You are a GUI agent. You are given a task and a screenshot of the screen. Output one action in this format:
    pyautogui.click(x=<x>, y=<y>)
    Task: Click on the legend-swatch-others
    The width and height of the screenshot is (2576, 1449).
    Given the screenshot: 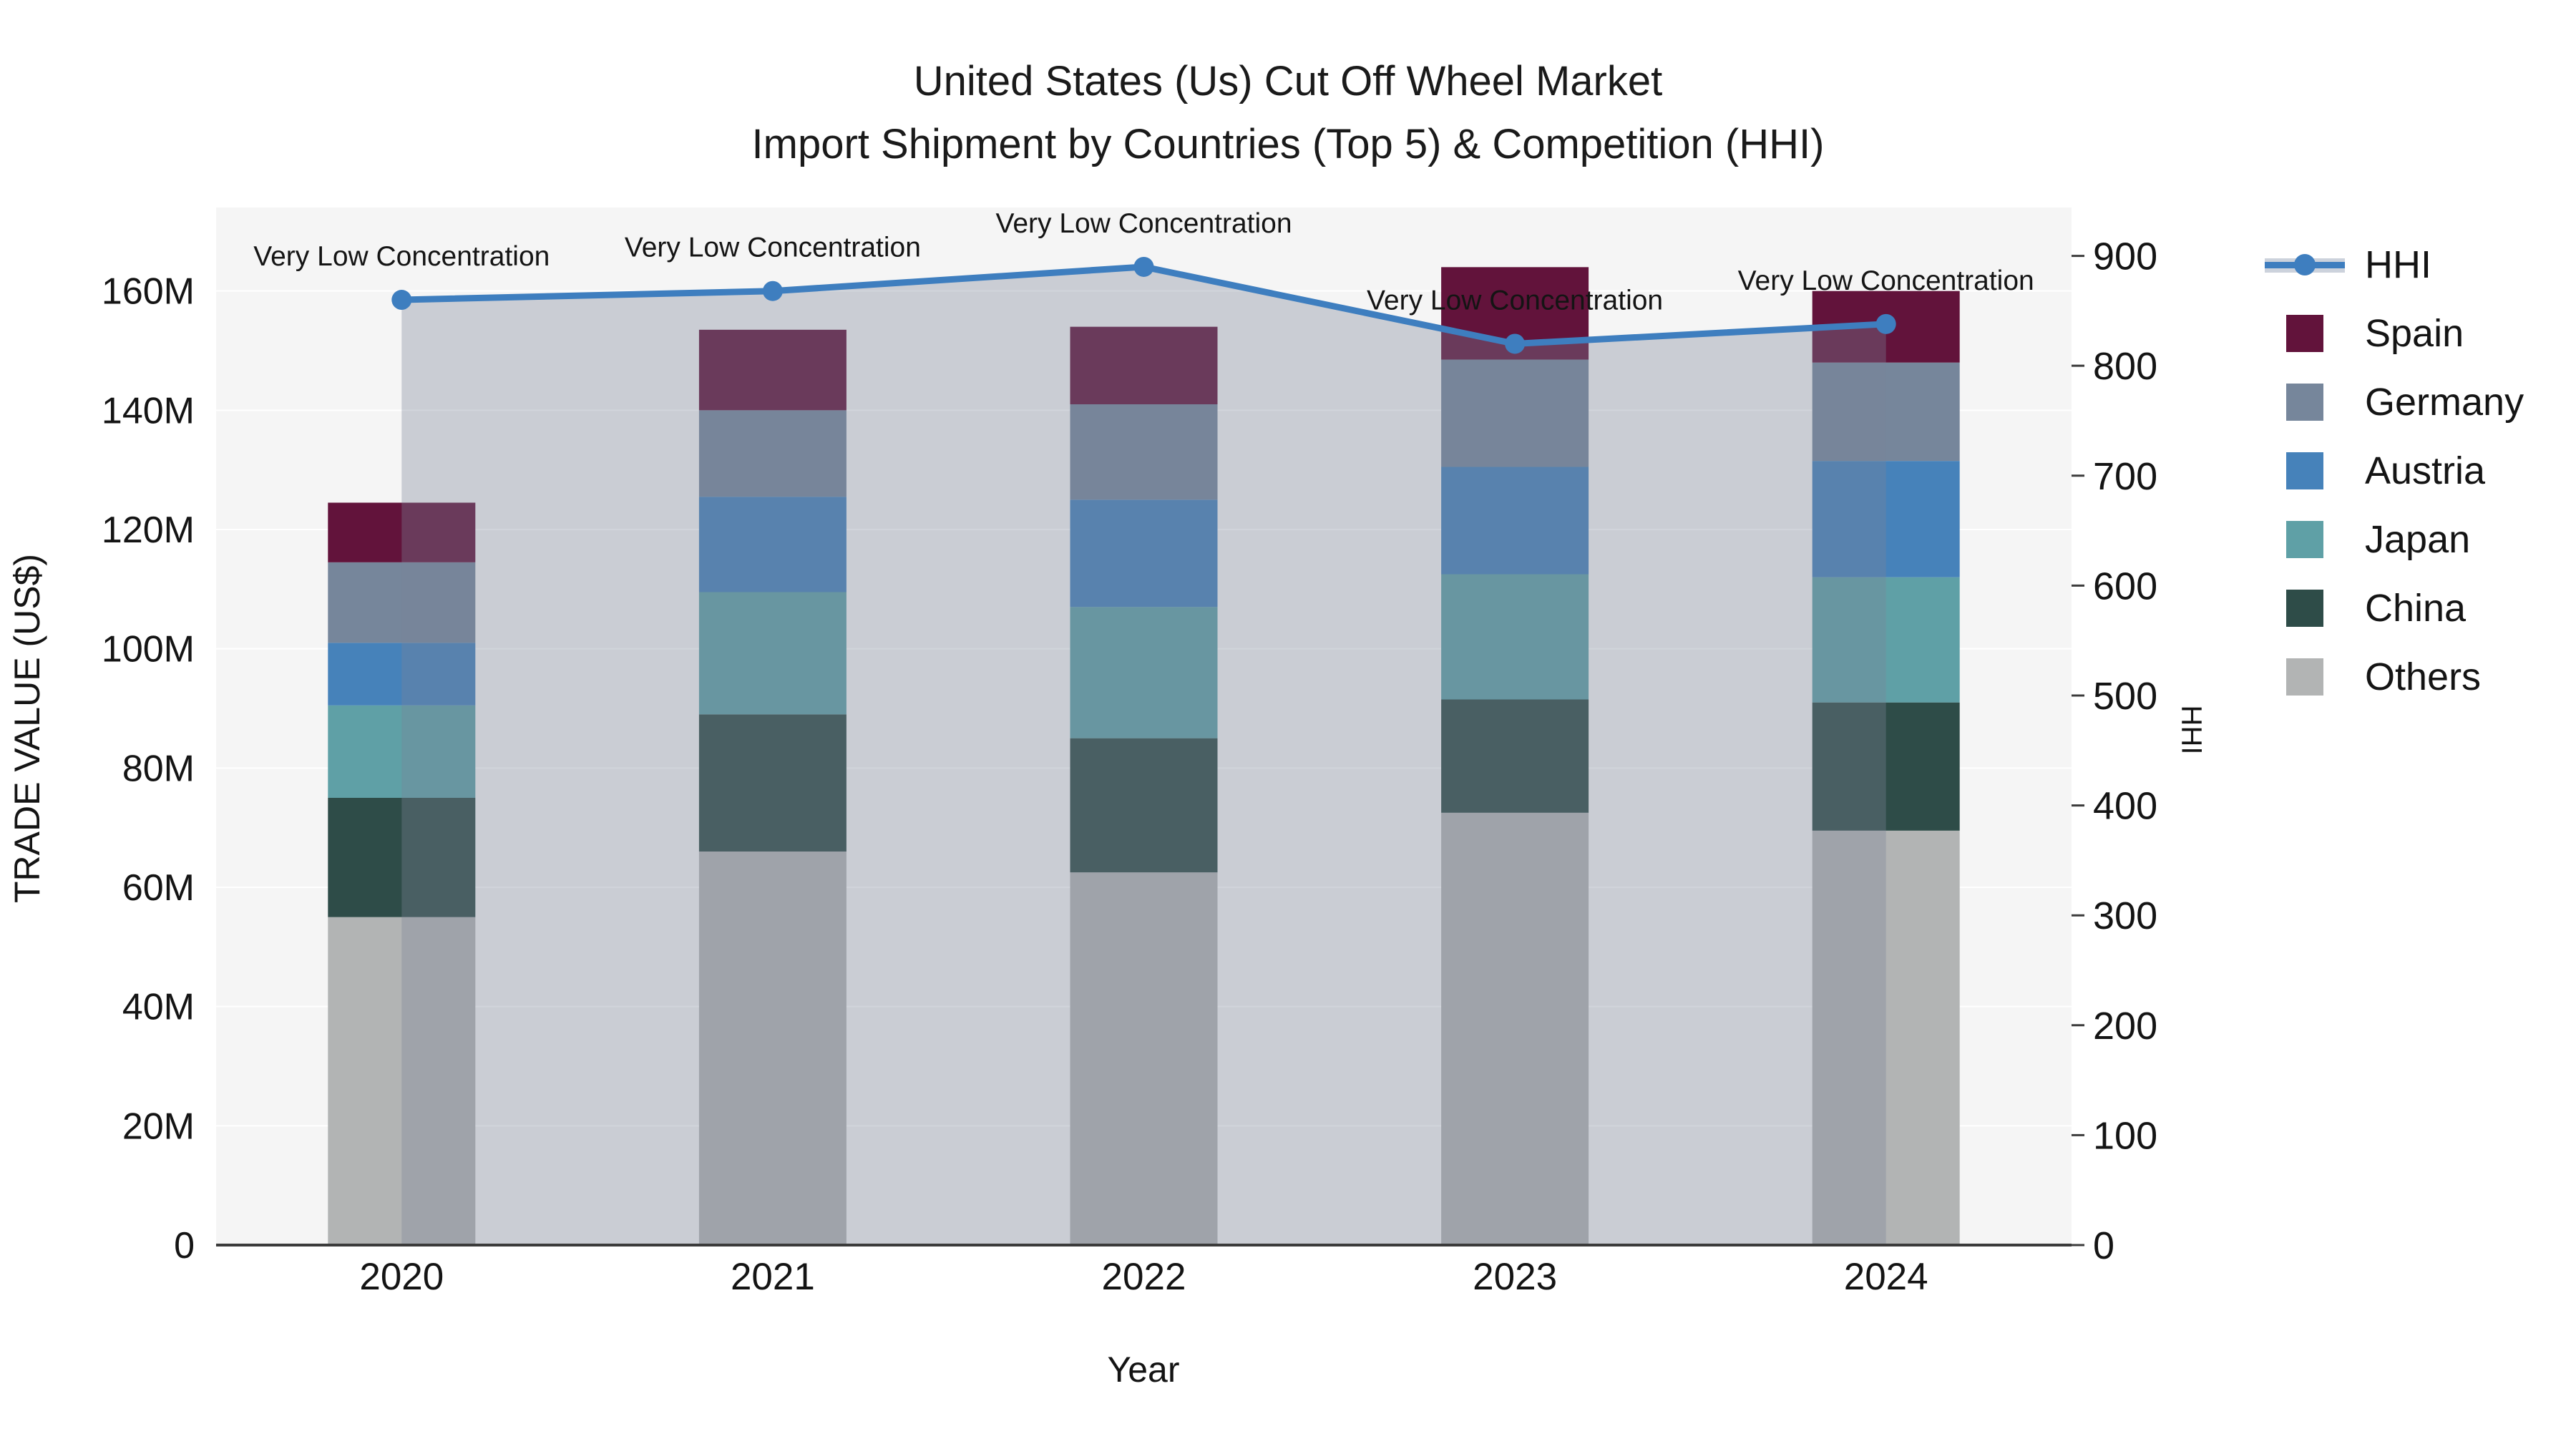 What is the action you would take?
    pyautogui.click(x=2304, y=677)
    